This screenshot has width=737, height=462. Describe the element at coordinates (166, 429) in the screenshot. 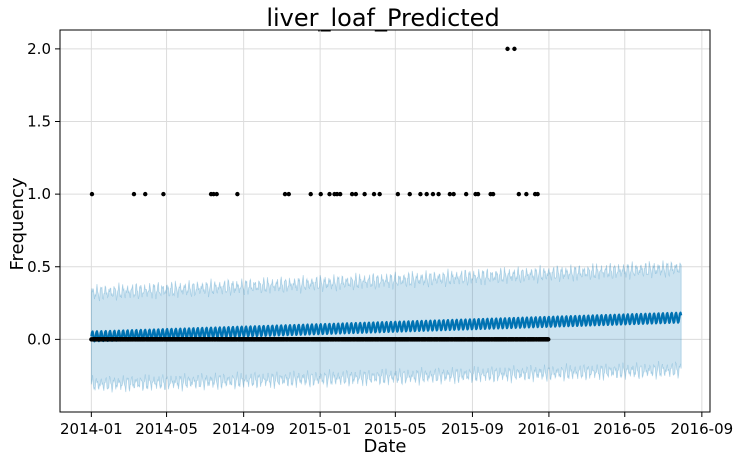

I see `x-tick-label: 2014-05` at that location.